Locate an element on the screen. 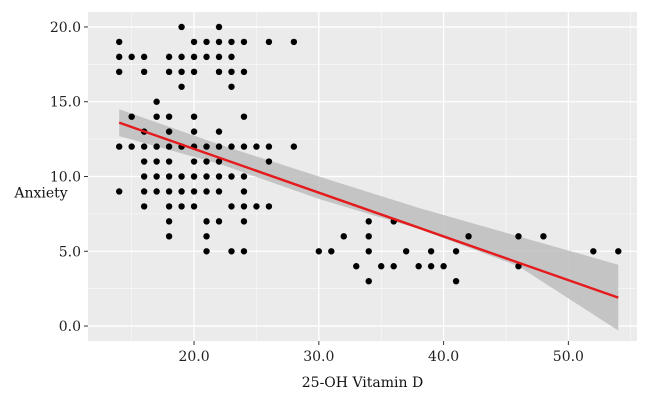 This screenshot has width=651, height=397. x-tick-label: 20.0 is located at coordinates (193, 357).